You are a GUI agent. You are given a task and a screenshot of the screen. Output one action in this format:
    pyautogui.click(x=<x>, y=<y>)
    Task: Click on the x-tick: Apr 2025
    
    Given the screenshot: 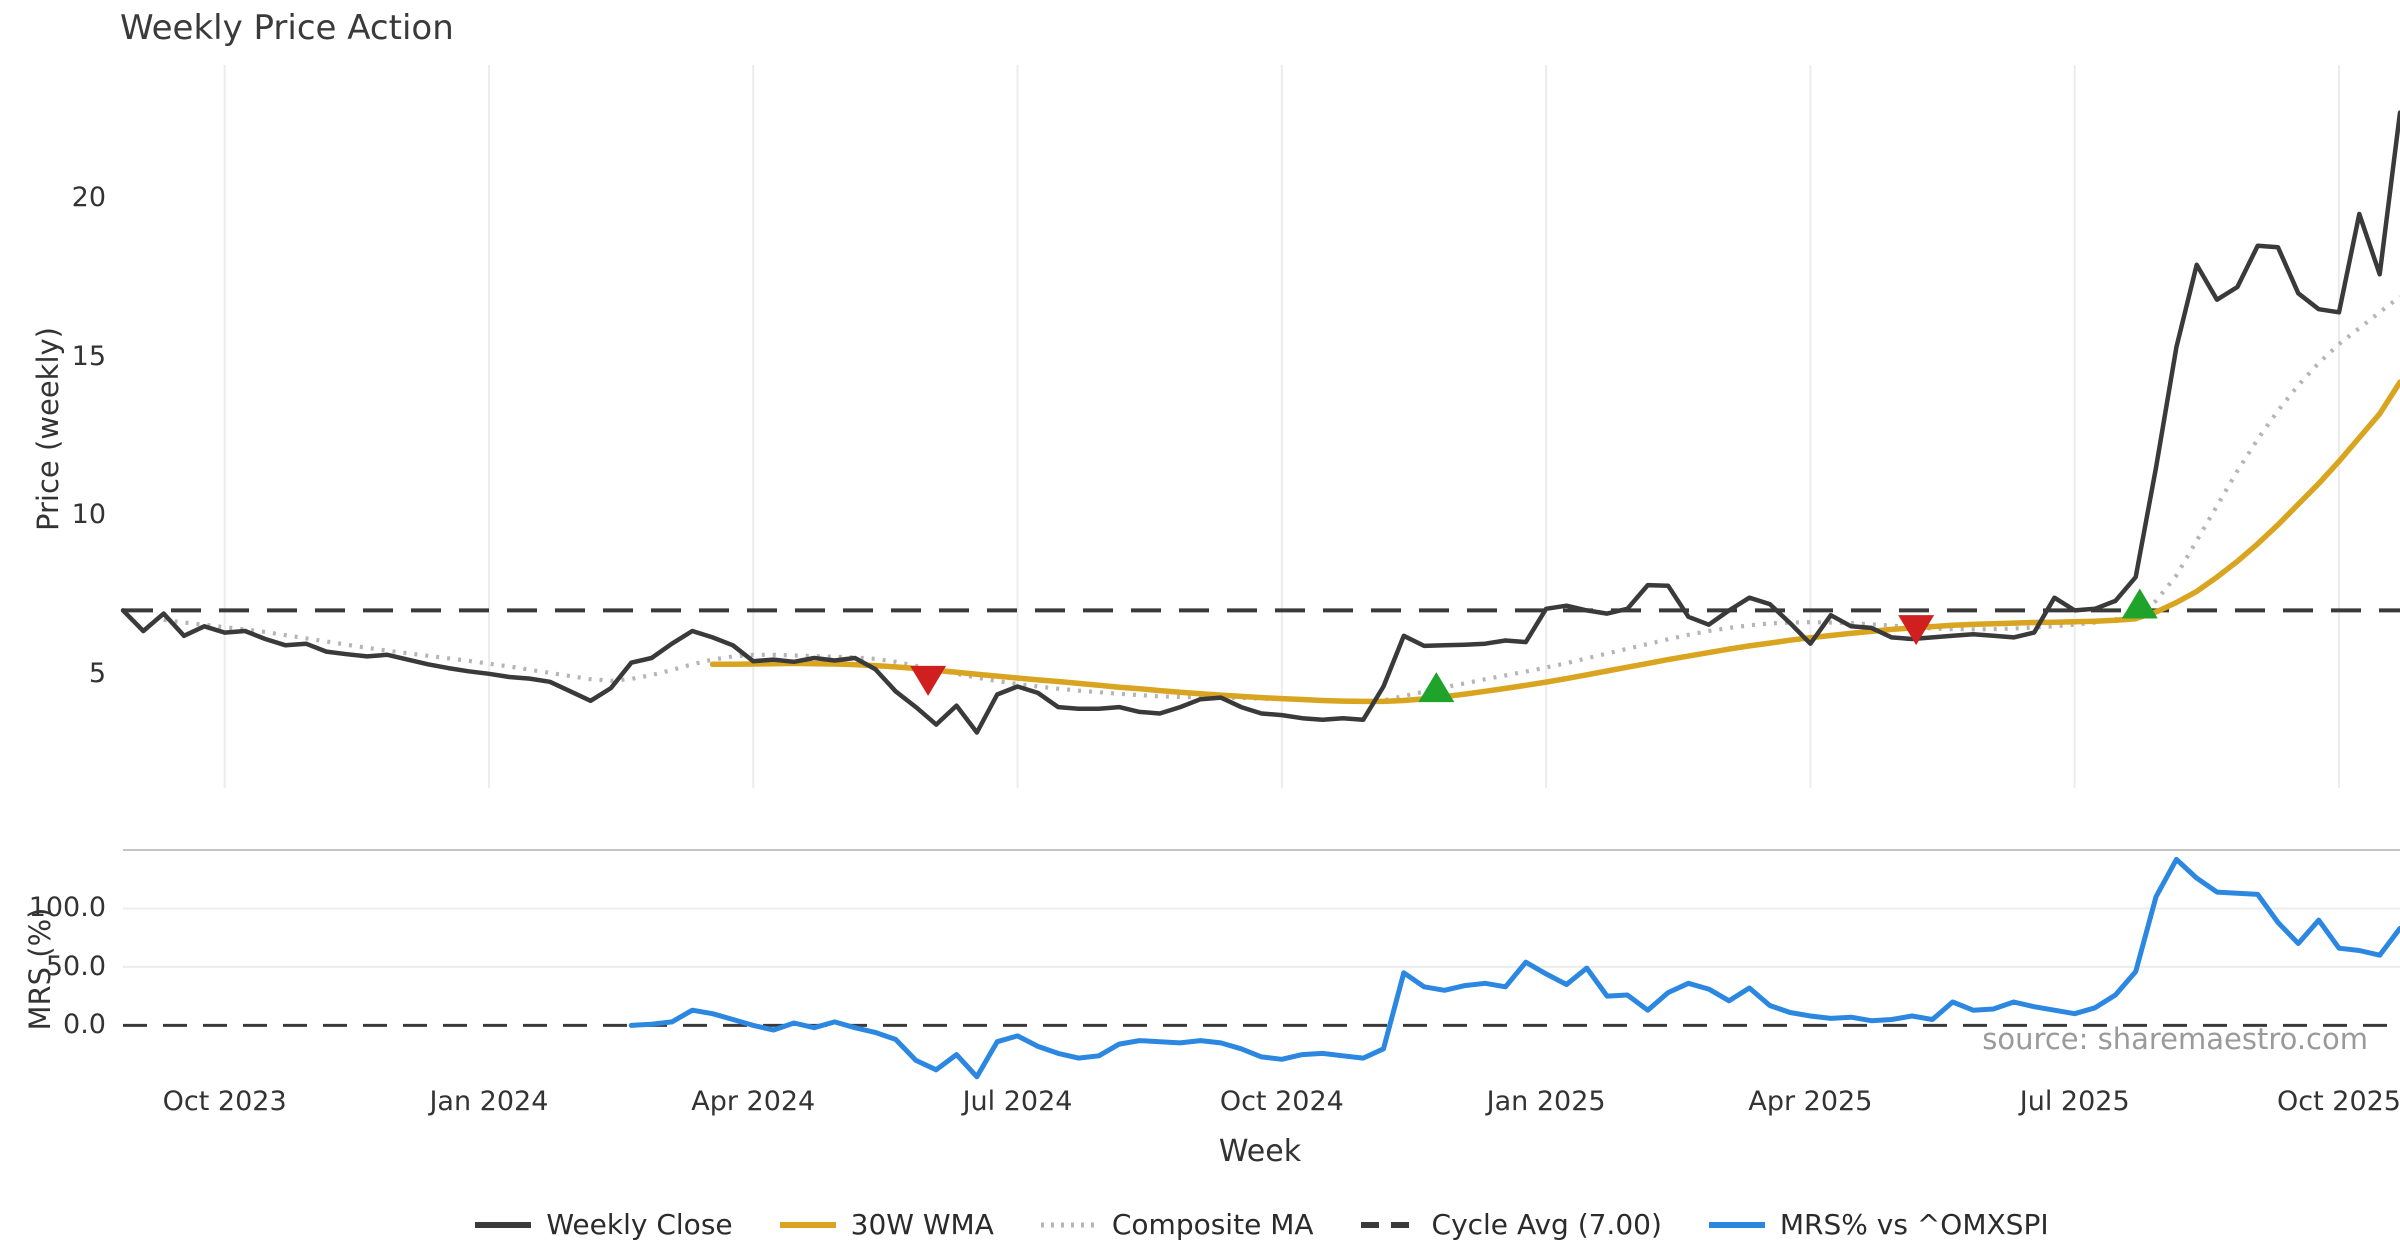 What is the action you would take?
    pyautogui.click(x=1810, y=1101)
    